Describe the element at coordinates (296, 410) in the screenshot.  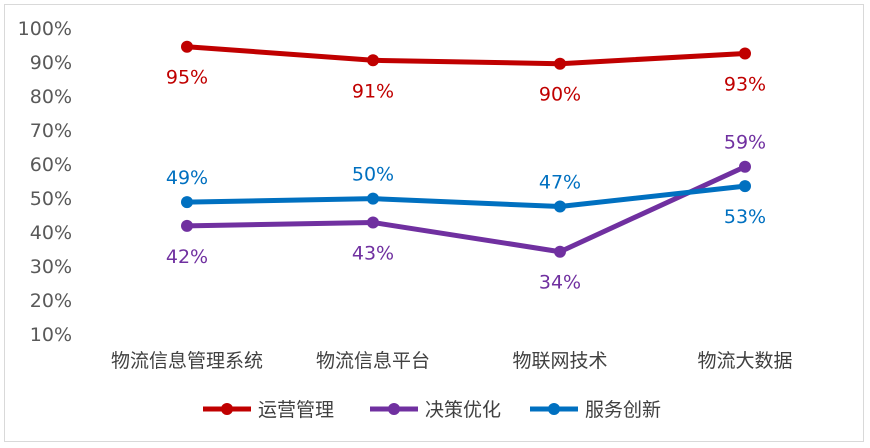
I see `legend-label: 运营管理` at that location.